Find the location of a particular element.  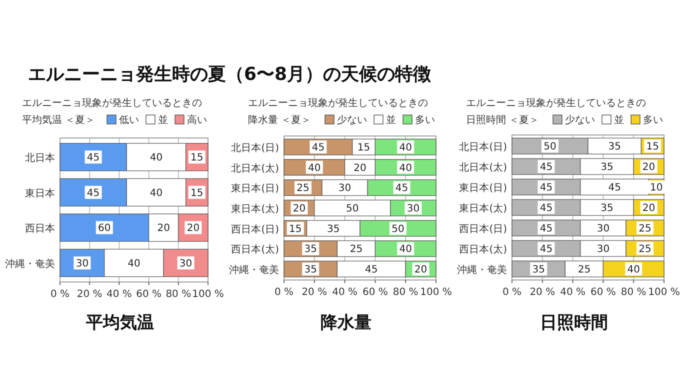

y-tick-label: 北日本(太) is located at coordinates (255, 168).